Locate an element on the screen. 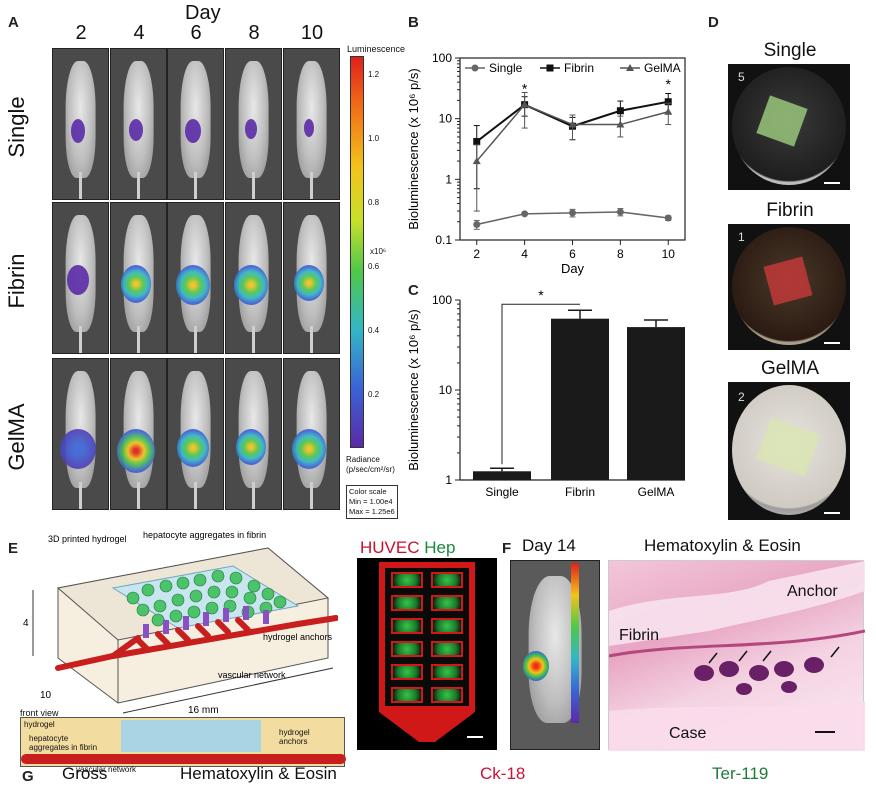 The width and height of the screenshot is (876, 787). label-3d-printed: 3D printed hydrogel is located at coordinates (87, 539).